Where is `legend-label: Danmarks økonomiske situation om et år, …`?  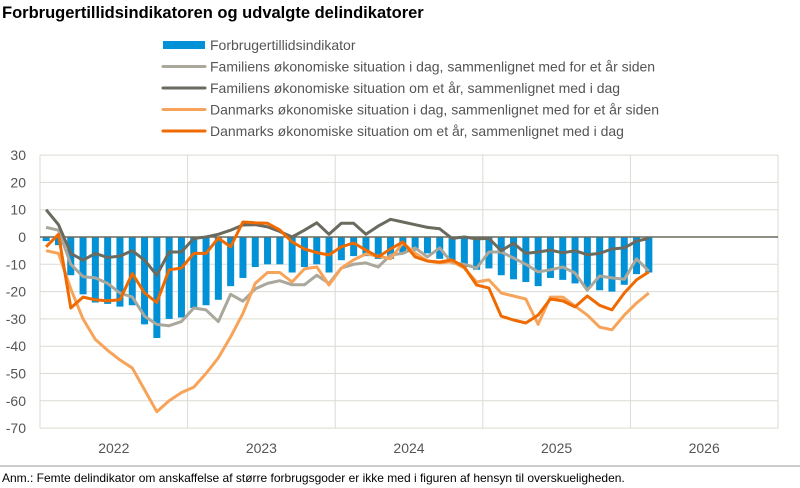
legend-label: Danmarks økonomiske situation om et år, … is located at coordinates (417, 131).